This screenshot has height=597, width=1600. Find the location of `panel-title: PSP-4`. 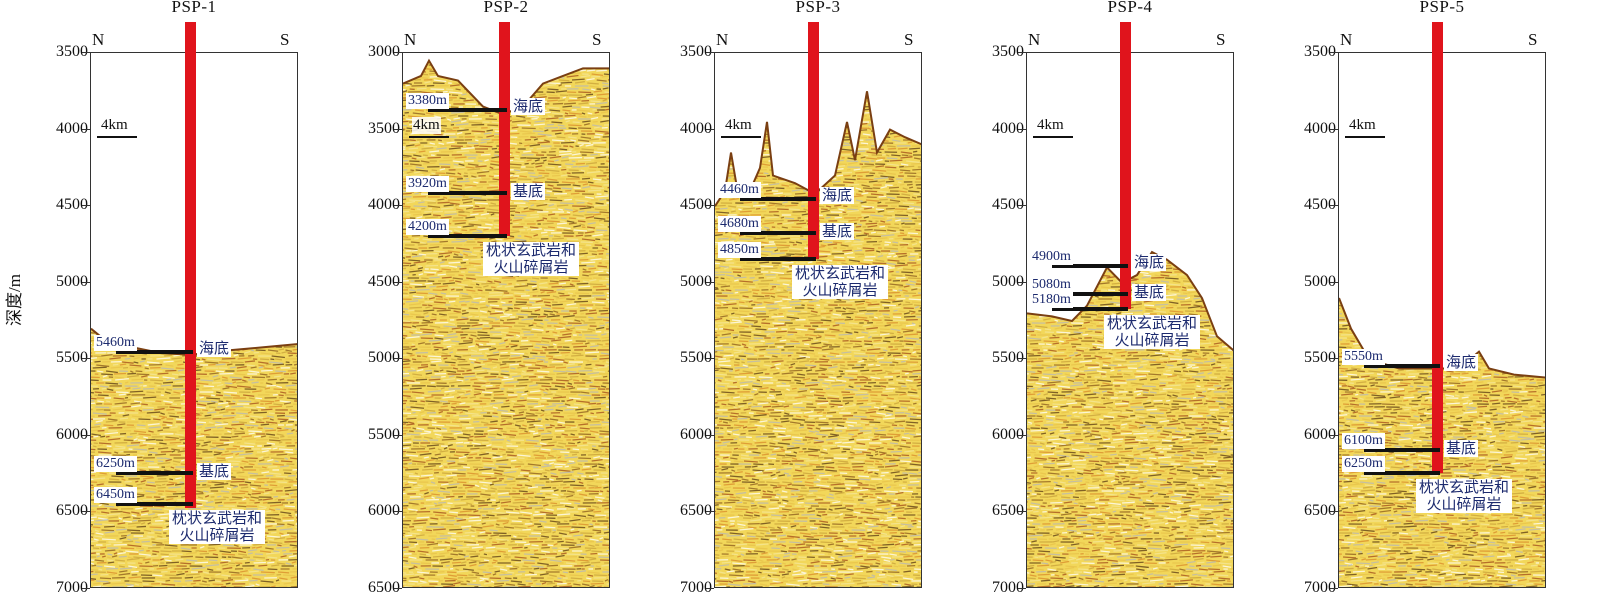

panel-title: PSP-4 is located at coordinates (1130, 8).